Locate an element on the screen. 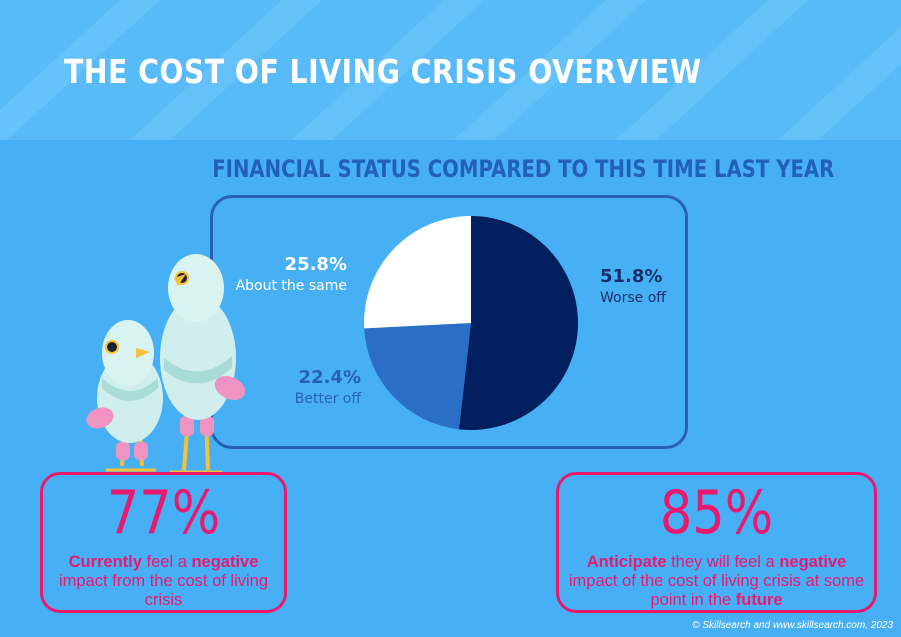  pigeon-mascots-illustration is located at coordinates (166, 364).